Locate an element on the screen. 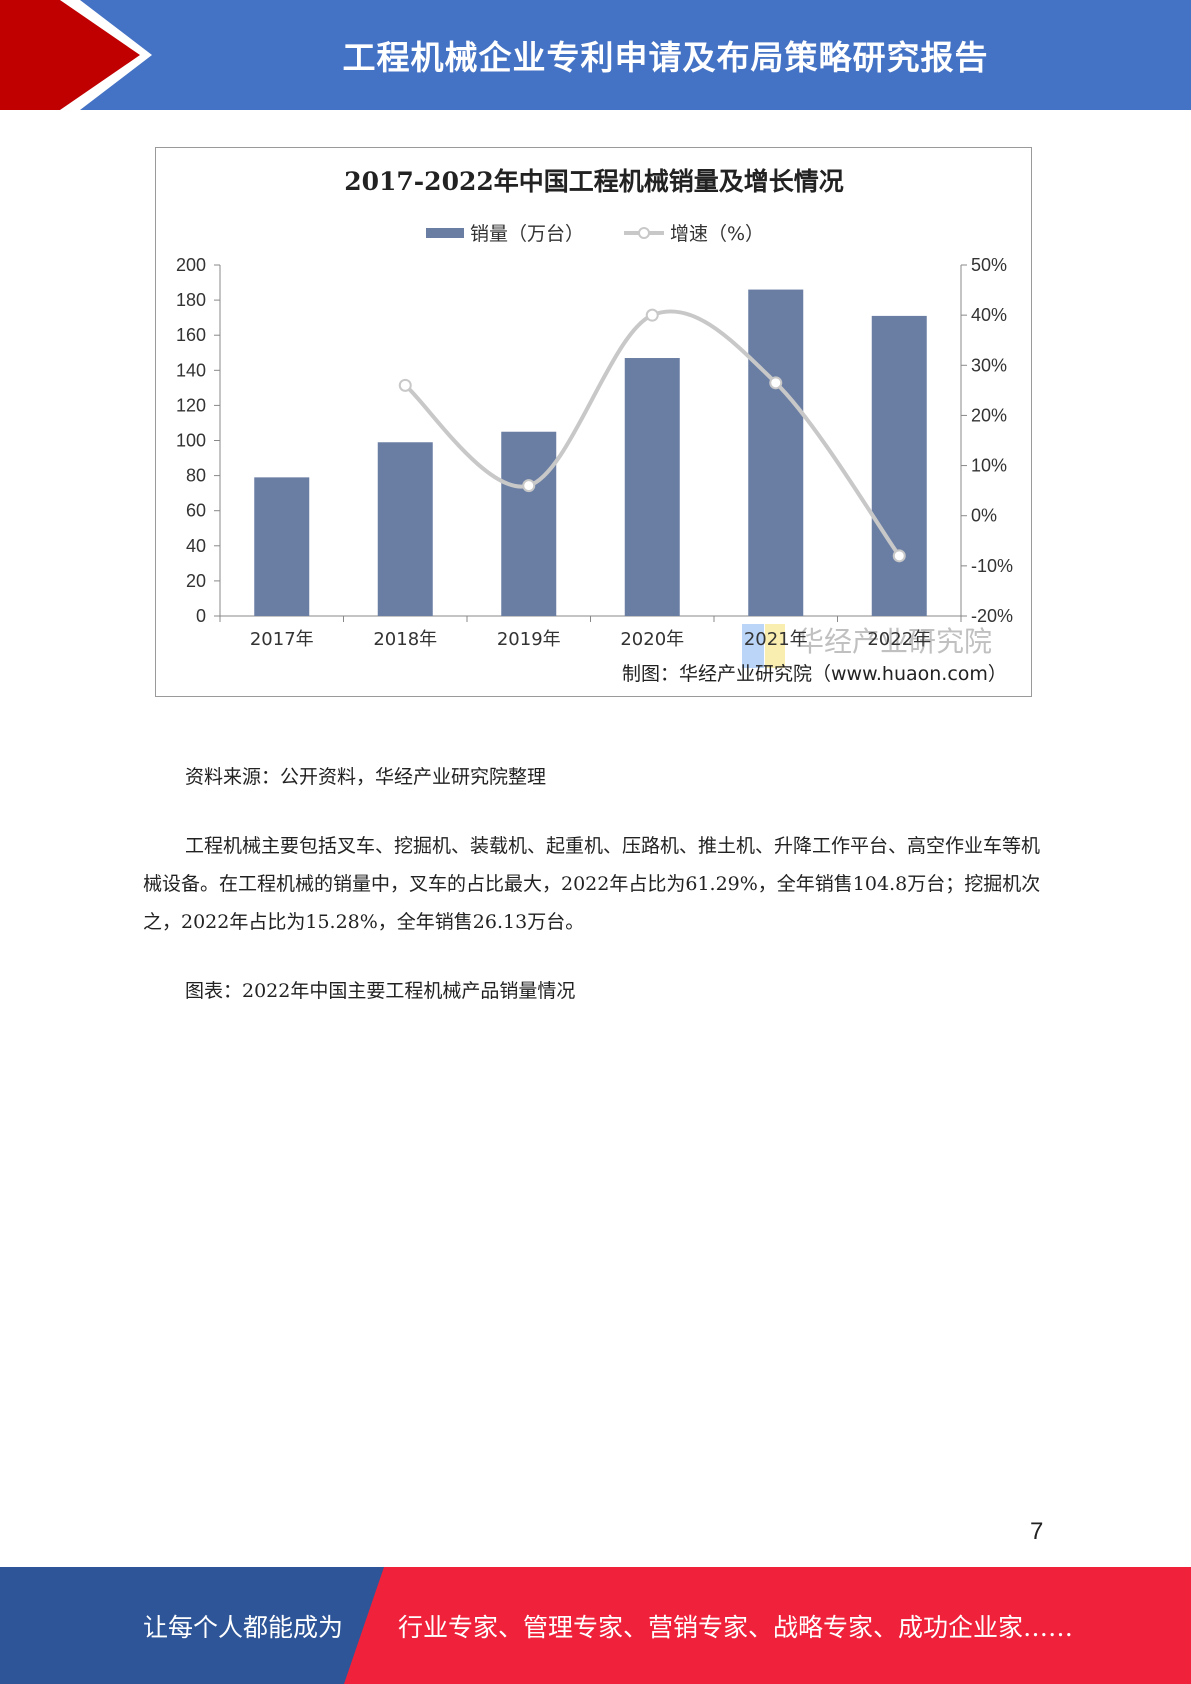 This screenshot has width=1191, height=1684. watermark-text: 华经产业研究院 is located at coordinates (894, 641).